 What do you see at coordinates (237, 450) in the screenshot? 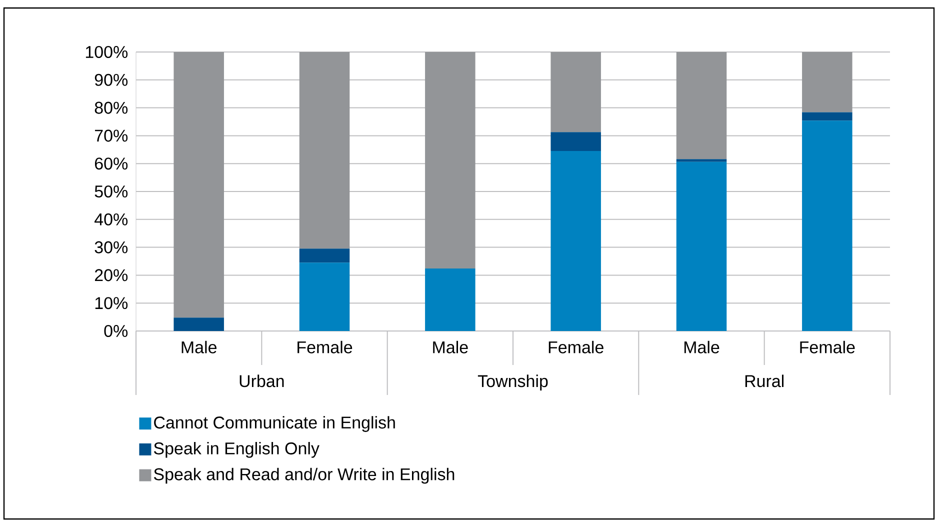
I see `legend-label: Speak in English Only` at bounding box center [237, 450].